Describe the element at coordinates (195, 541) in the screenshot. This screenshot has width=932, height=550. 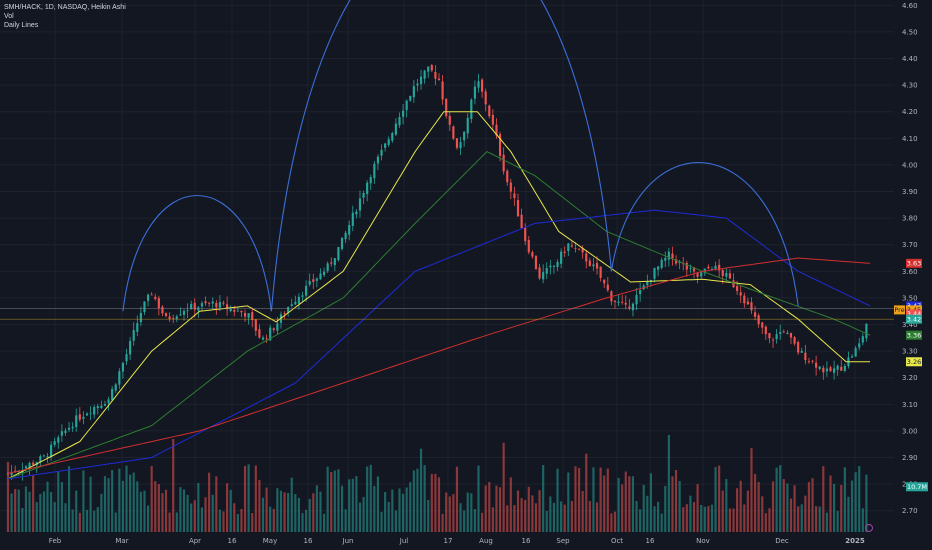
I see `time-tick-label: Apr` at that location.